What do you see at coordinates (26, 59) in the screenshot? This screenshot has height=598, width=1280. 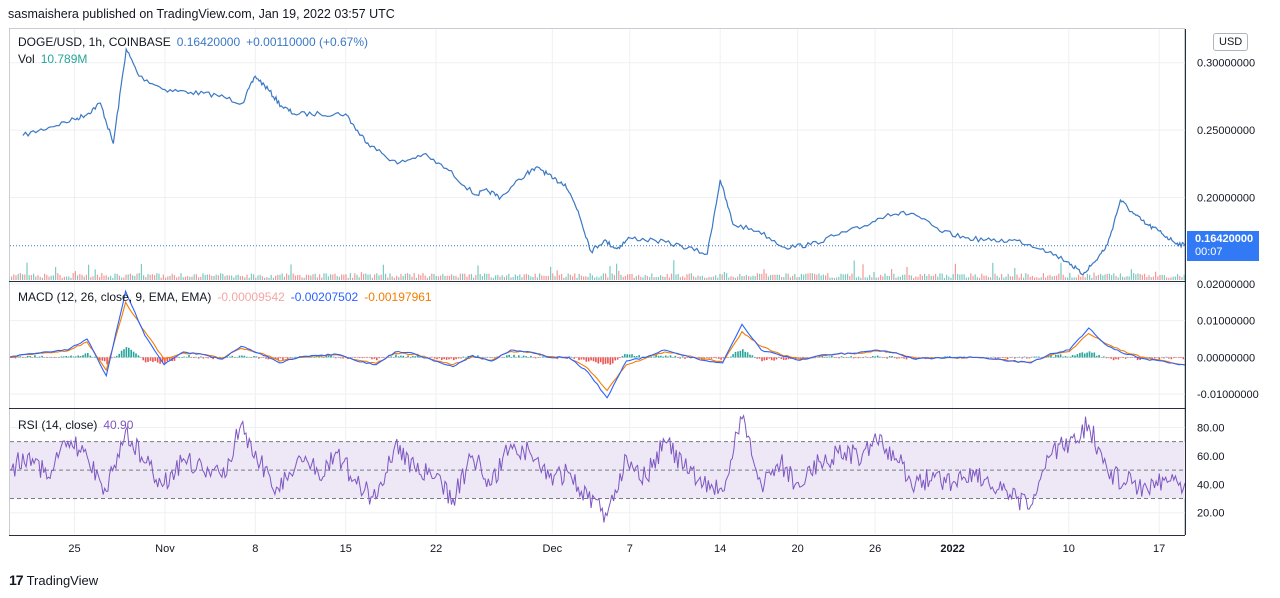 I see `vol-label: Vol` at bounding box center [26, 59].